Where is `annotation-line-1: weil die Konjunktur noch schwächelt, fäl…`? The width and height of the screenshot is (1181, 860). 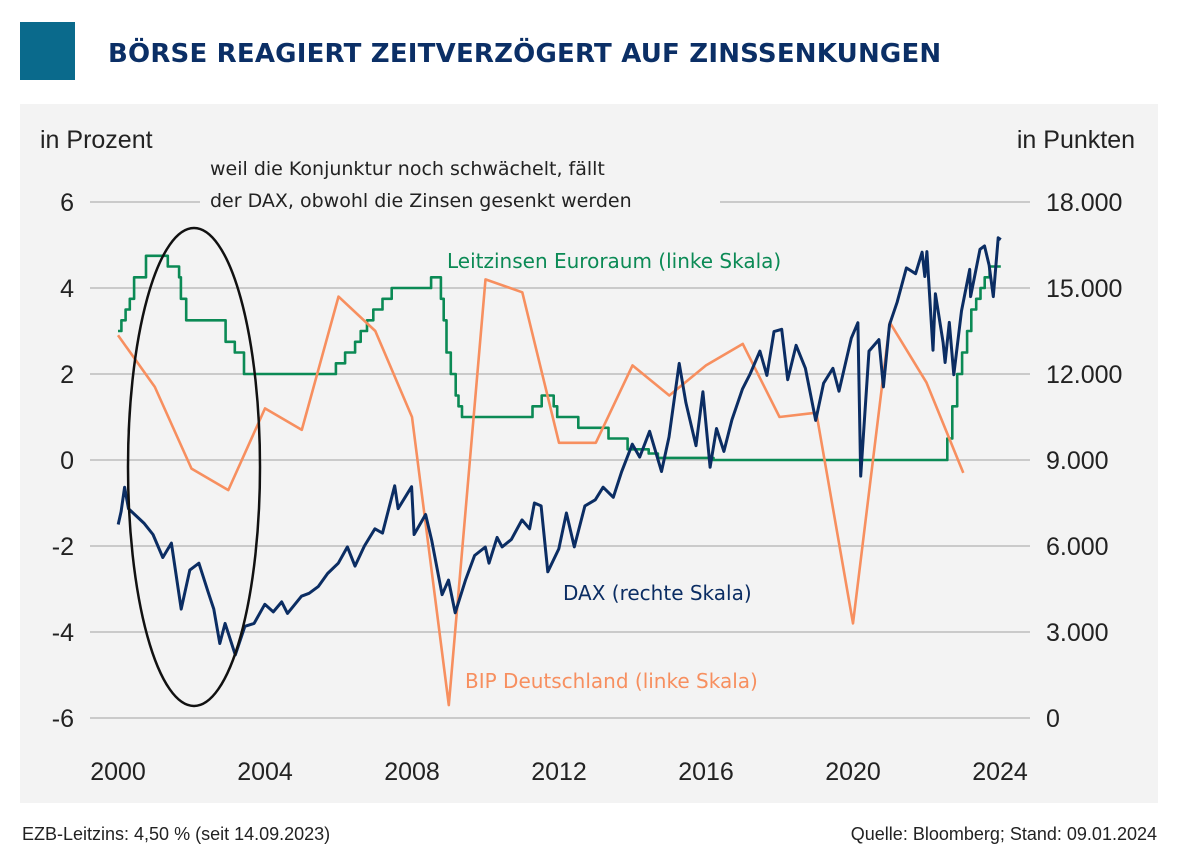
annotation-line-1: weil die Konjunktur noch schwächelt, fäl… is located at coordinates (407, 169).